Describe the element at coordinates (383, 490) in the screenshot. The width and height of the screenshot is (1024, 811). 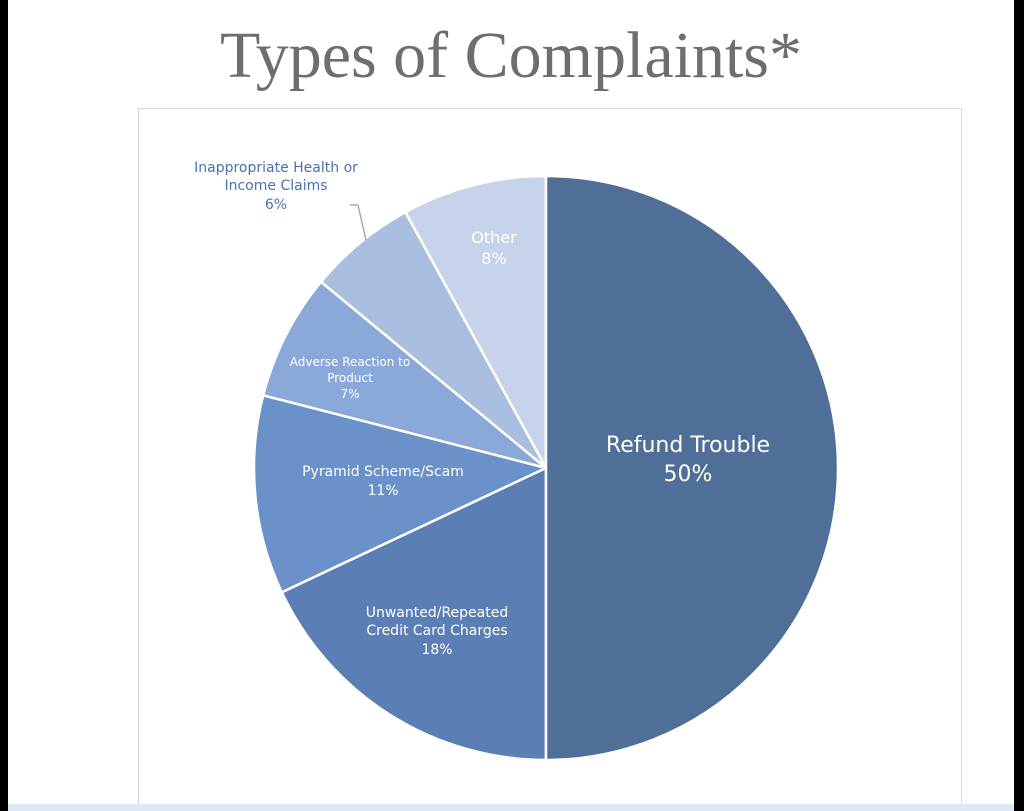
I see `value-label: 11%` at that location.